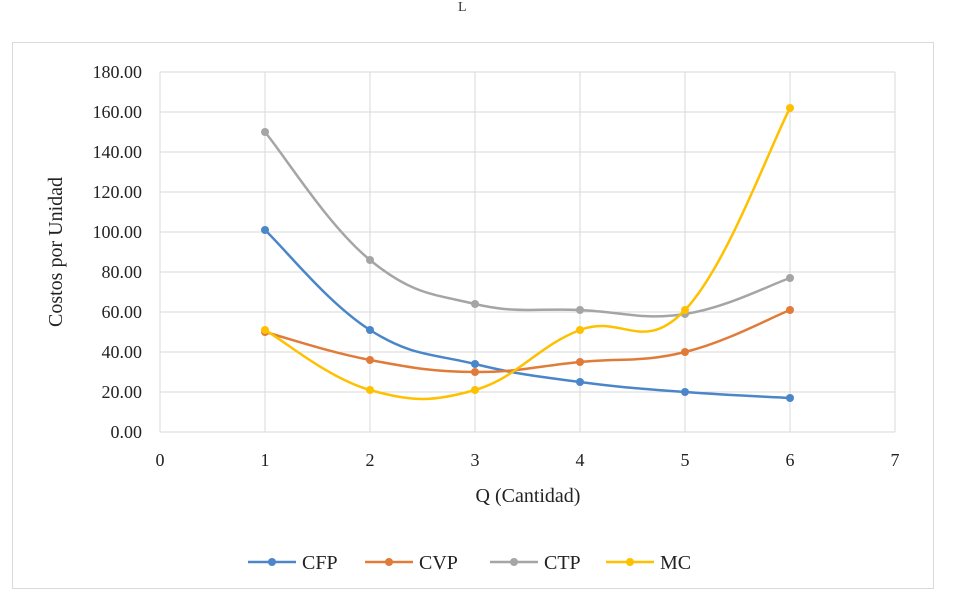 The width and height of the screenshot is (976, 590). What do you see at coordinates (118, 152) in the screenshot?
I see `y-tick-label: 140.00` at bounding box center [118, 152].